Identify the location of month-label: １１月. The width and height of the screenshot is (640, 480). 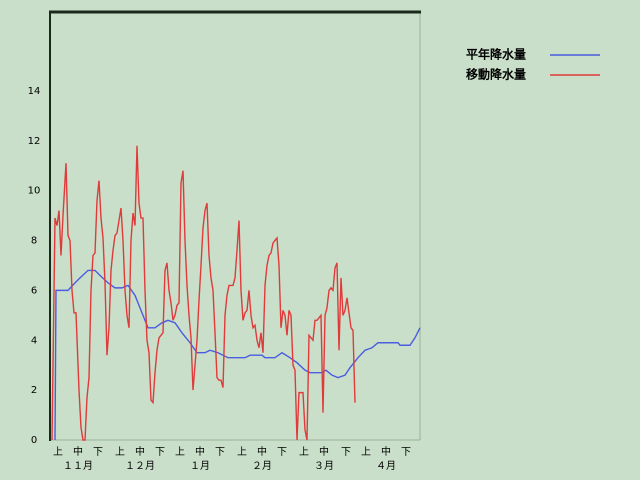
(78, 466).